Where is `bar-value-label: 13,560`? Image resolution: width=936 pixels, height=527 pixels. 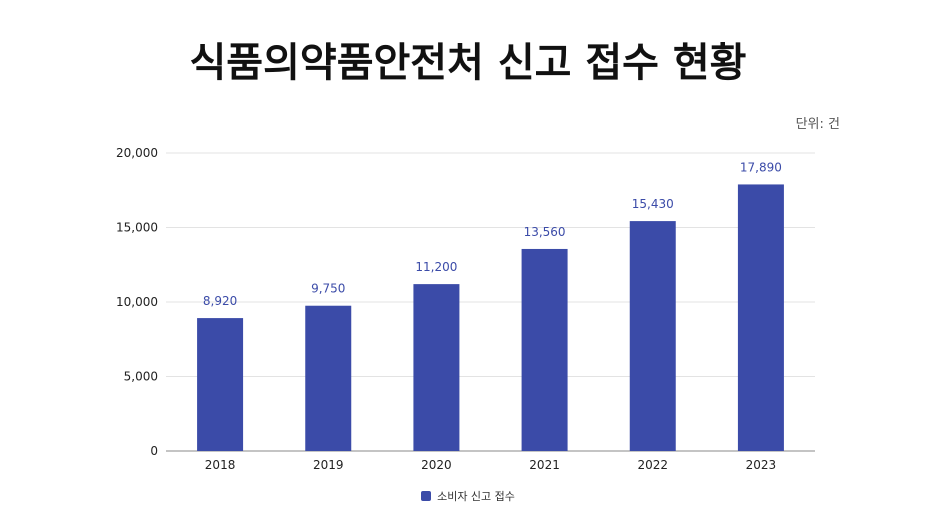
bar-value-label: 13,560 is located at coordinates (545, 232).